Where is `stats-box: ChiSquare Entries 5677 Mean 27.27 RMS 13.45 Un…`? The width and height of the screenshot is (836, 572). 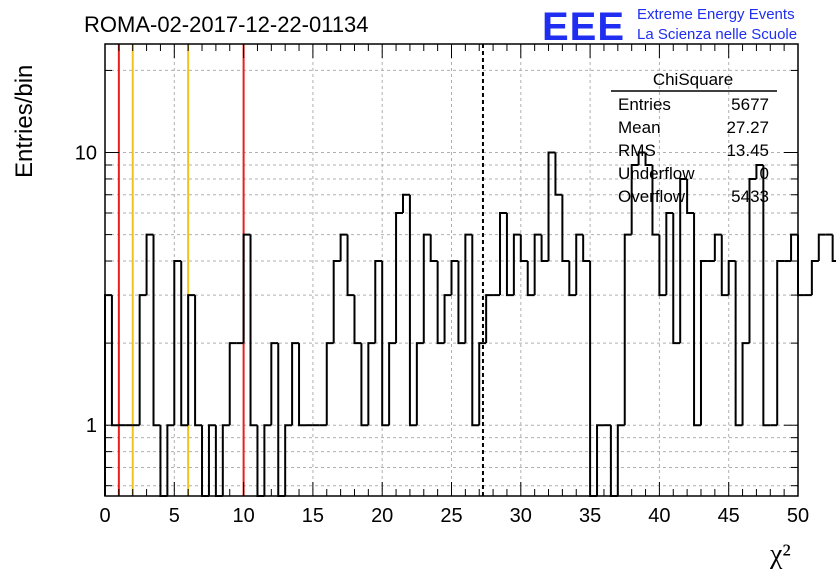
stats-box: ChiSquare Entries 5677 Mean 27.27 RMS 13.45 Un… is located at coordinates (694, 138).